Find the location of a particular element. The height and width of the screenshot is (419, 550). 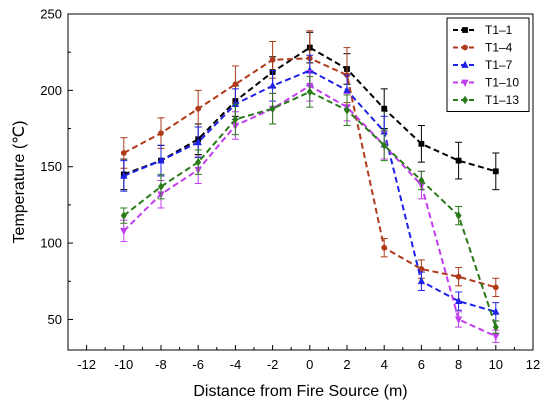

x-axis: -12 -10 -8 -6 -4 -2 0 2 4 6 8 10 12 is located at coordinates (308, 358).